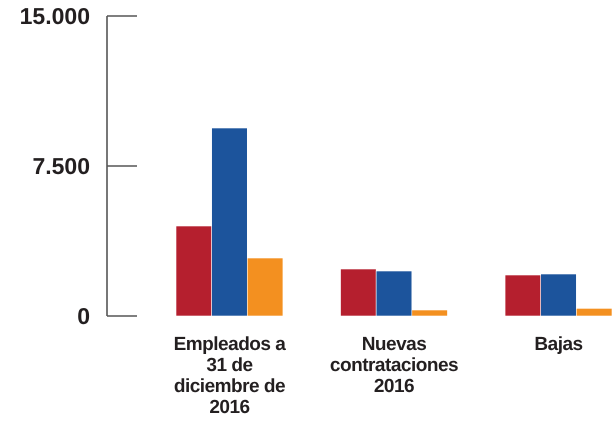 The width and height of the screenshot is (614, 426). I want to click on y-tick-label: 7.500, so click(61, 166).